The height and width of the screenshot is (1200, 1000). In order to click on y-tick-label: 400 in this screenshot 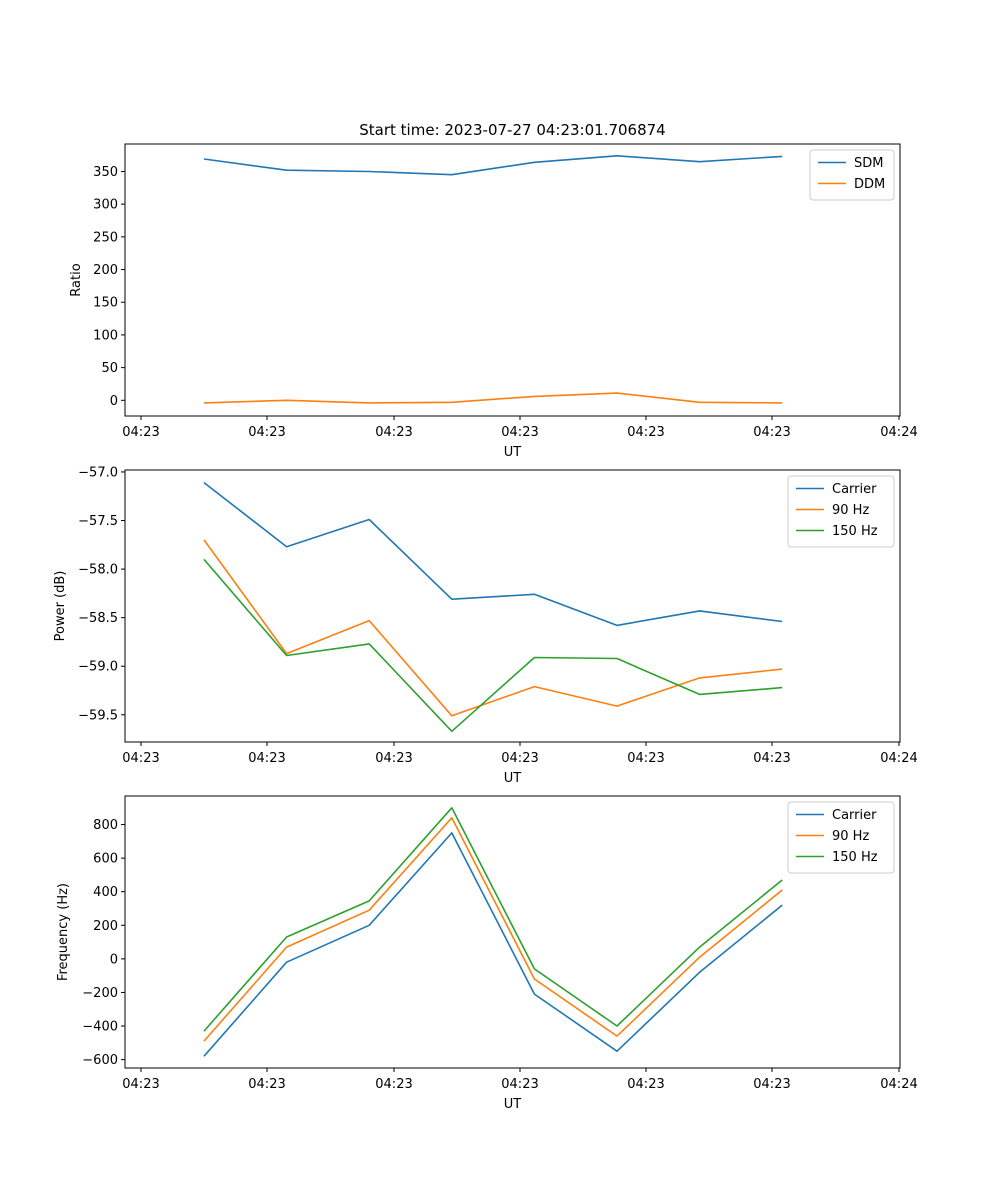, I will do `click(105, 892)`.